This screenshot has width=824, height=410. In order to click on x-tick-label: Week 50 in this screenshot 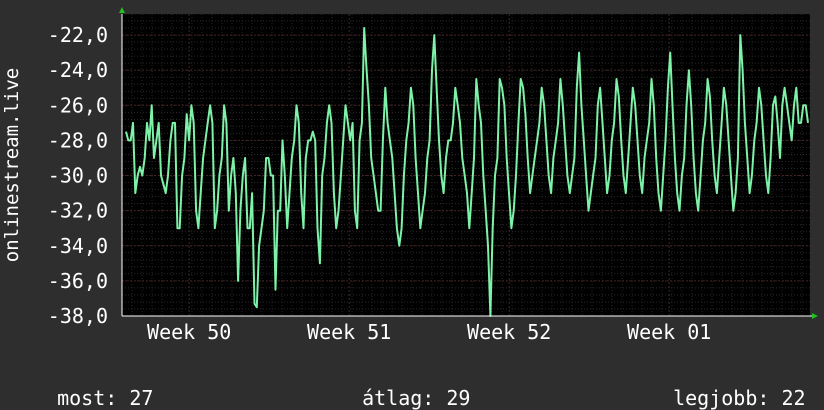, I will do `click(189, 332)`.